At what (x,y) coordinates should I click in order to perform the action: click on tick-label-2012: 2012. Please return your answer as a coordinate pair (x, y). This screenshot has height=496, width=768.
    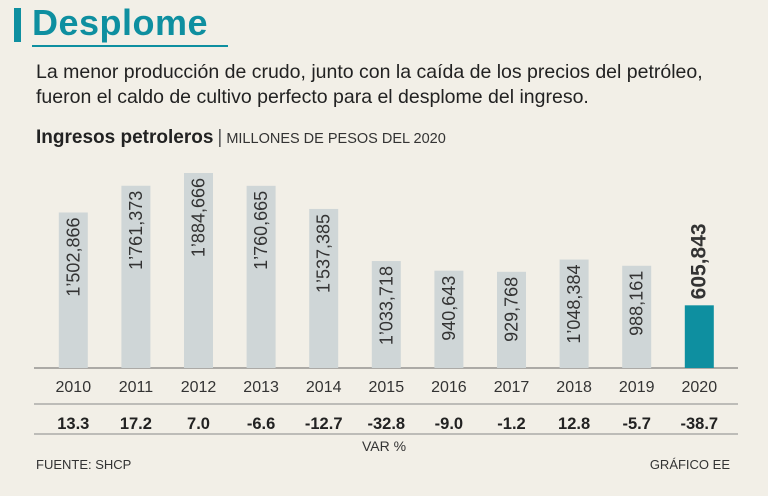
    Looking at the image, I should click on (199, 387).